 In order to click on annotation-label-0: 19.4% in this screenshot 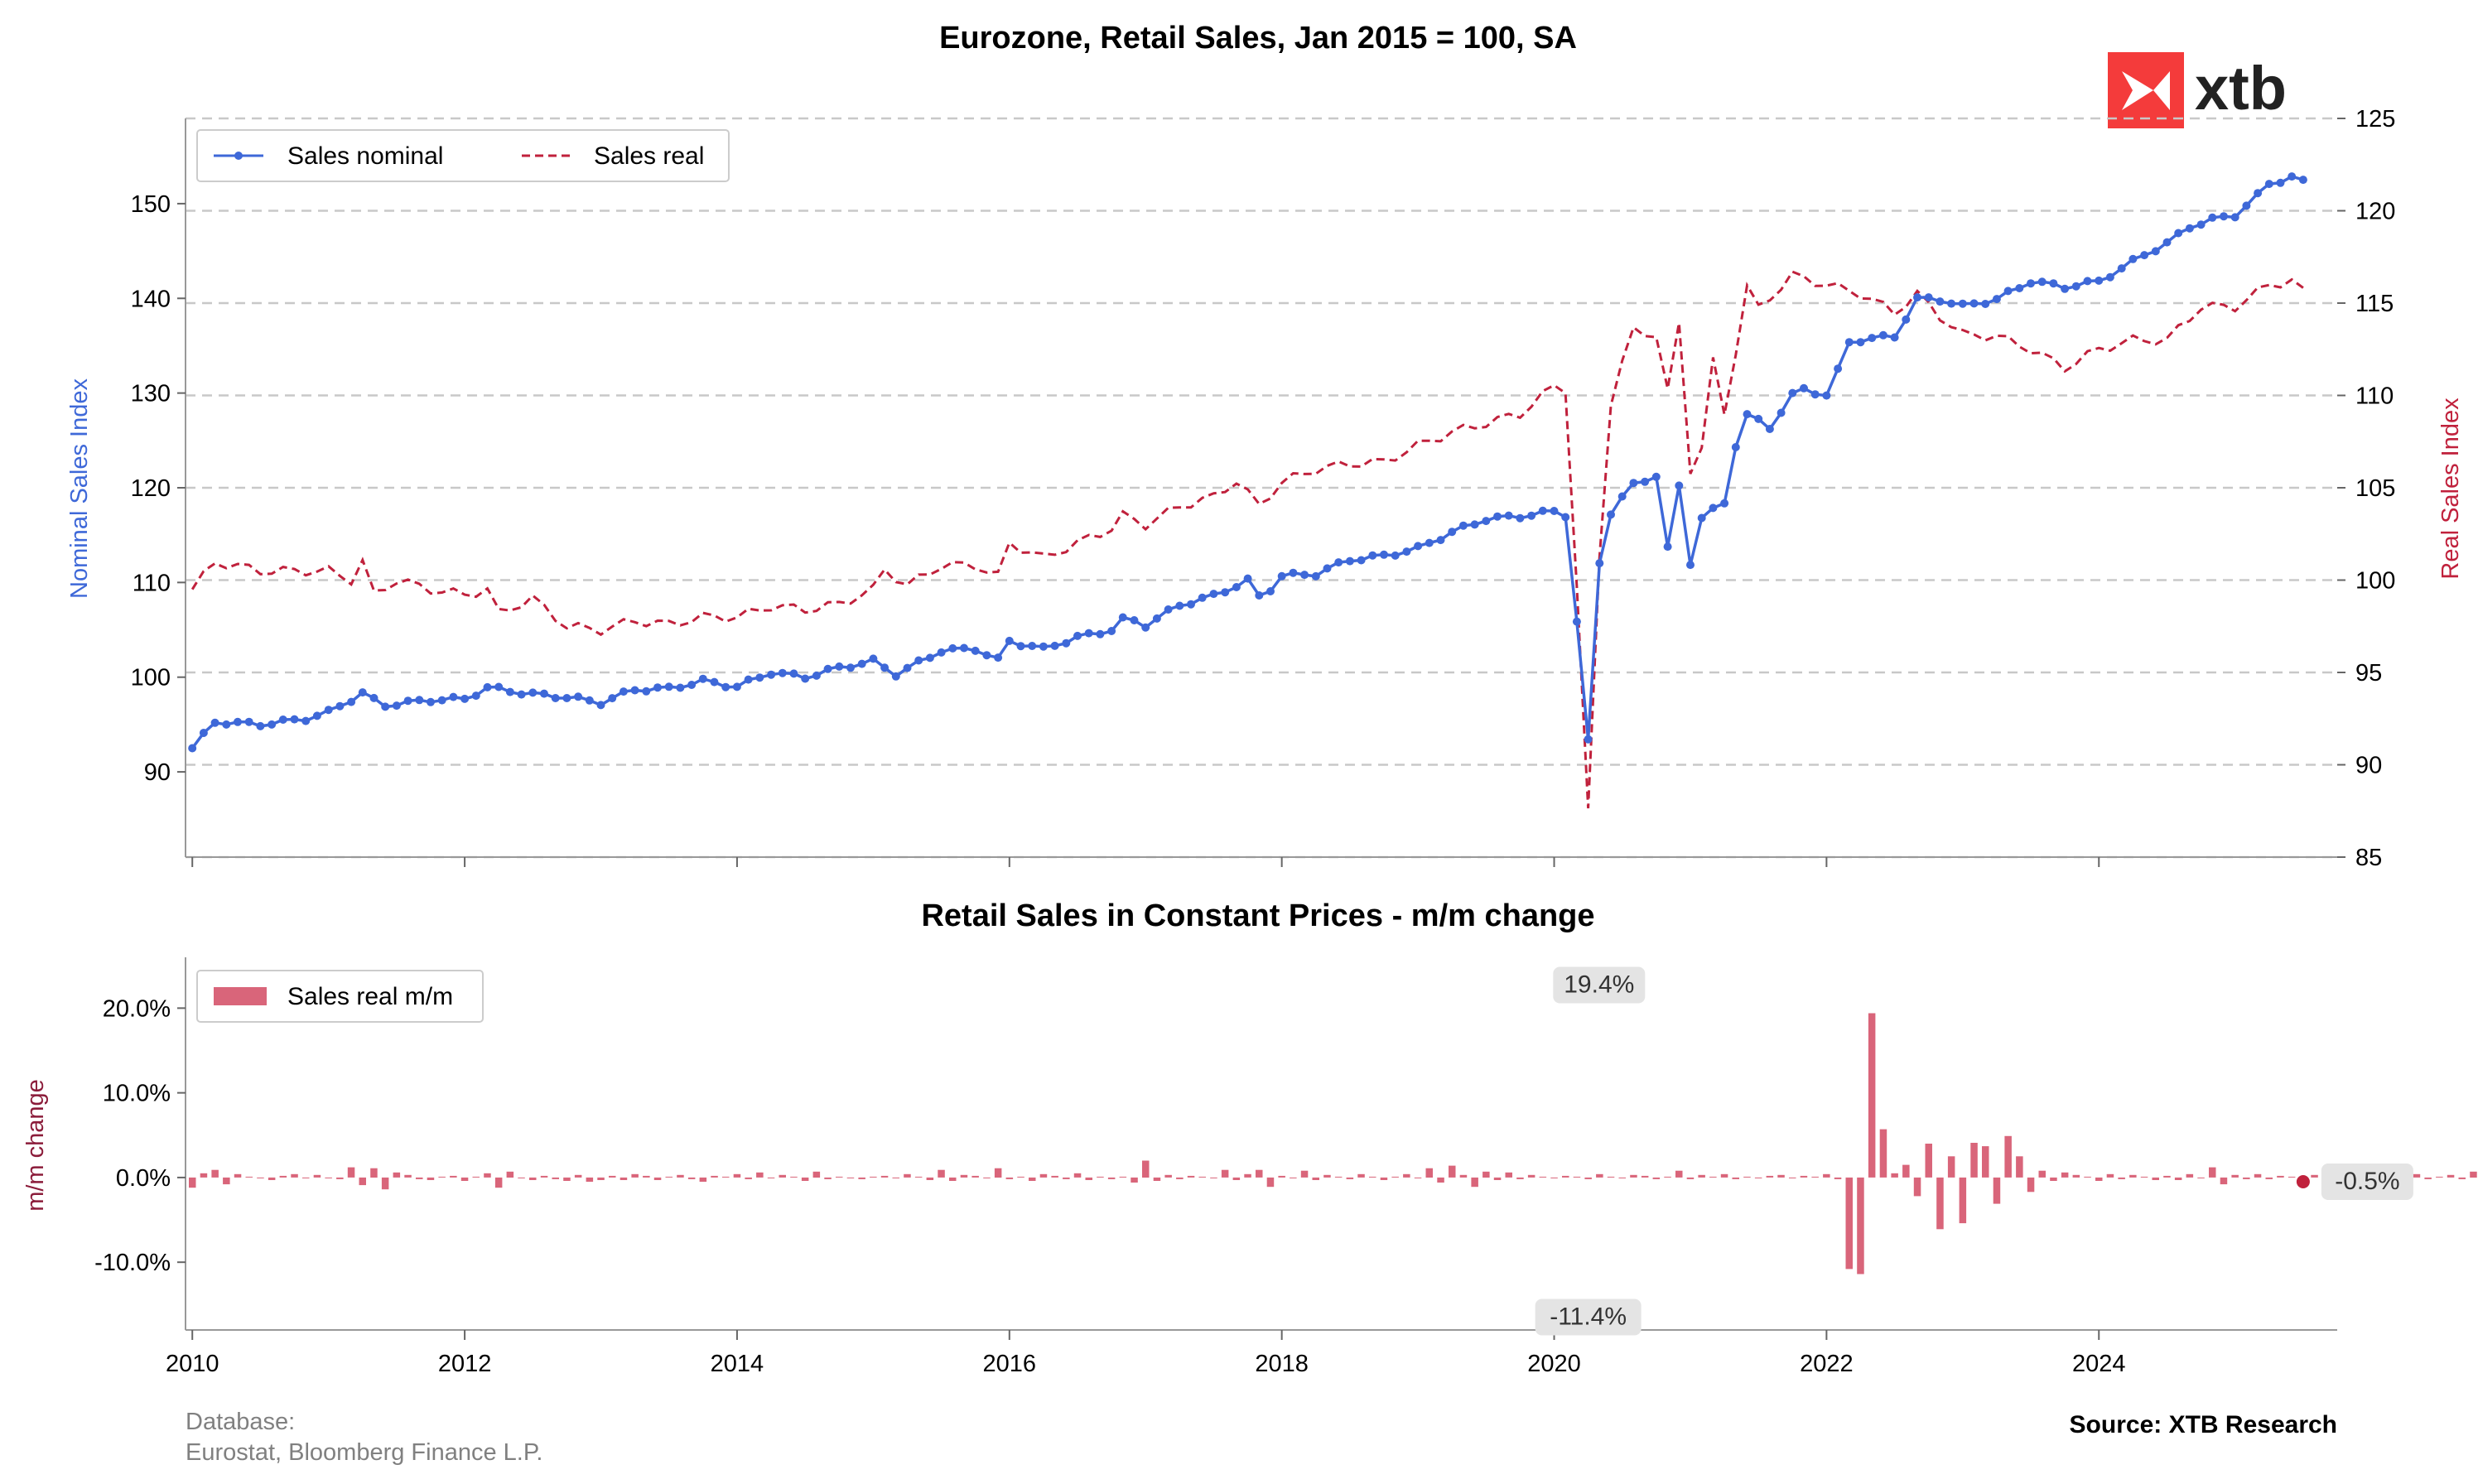, I will do `click(1599, 985)`.